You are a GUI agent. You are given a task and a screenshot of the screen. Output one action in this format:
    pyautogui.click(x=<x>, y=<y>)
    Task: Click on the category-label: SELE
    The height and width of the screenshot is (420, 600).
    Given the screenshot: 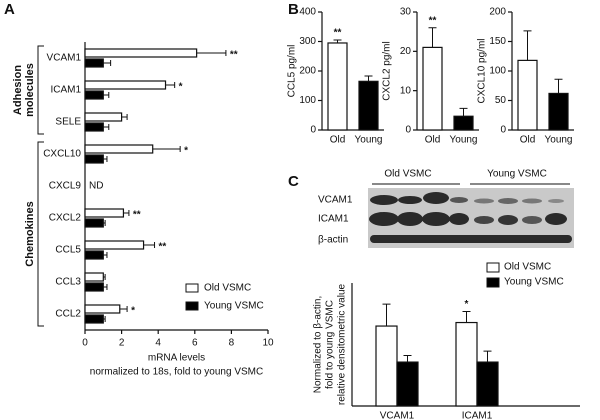 What is the action you would take?
    pyautogui.click(x=68, y=122)
    